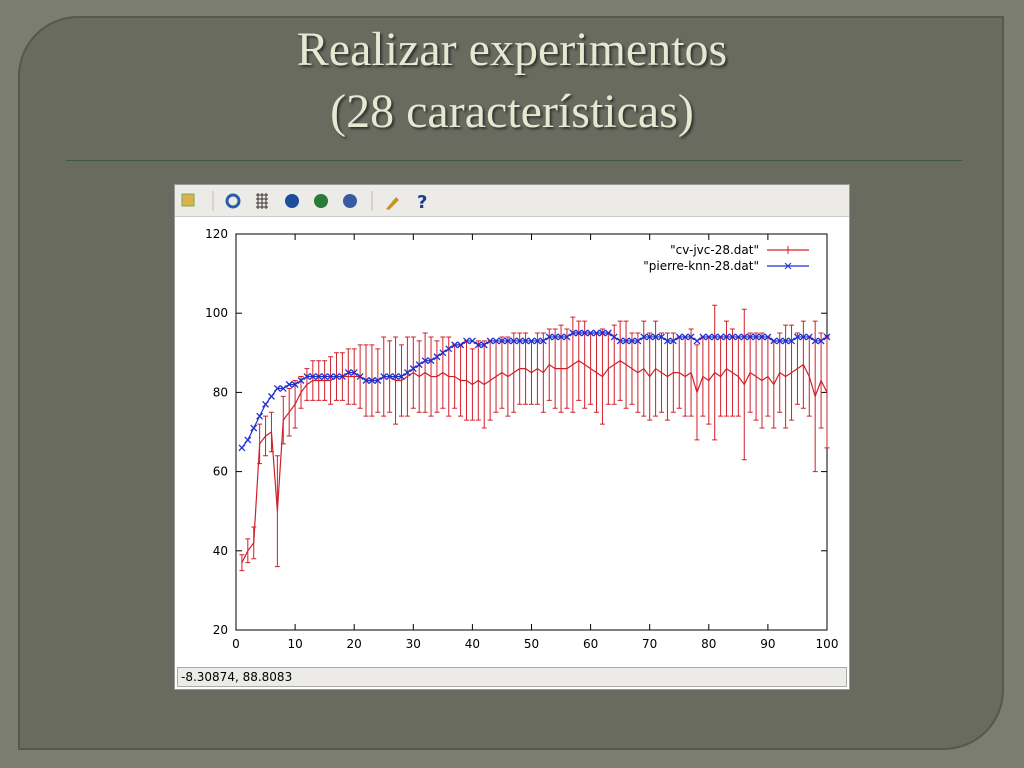  Describe the element at coordinates (354, 644) in the screenshot. I see `x-tick-label: 20` at that location.